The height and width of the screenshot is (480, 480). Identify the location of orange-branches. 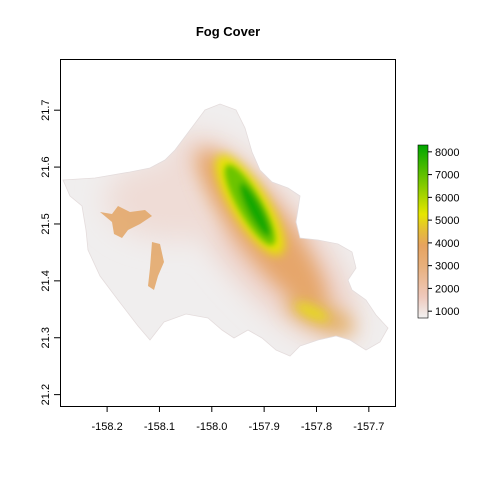
(132, 248).